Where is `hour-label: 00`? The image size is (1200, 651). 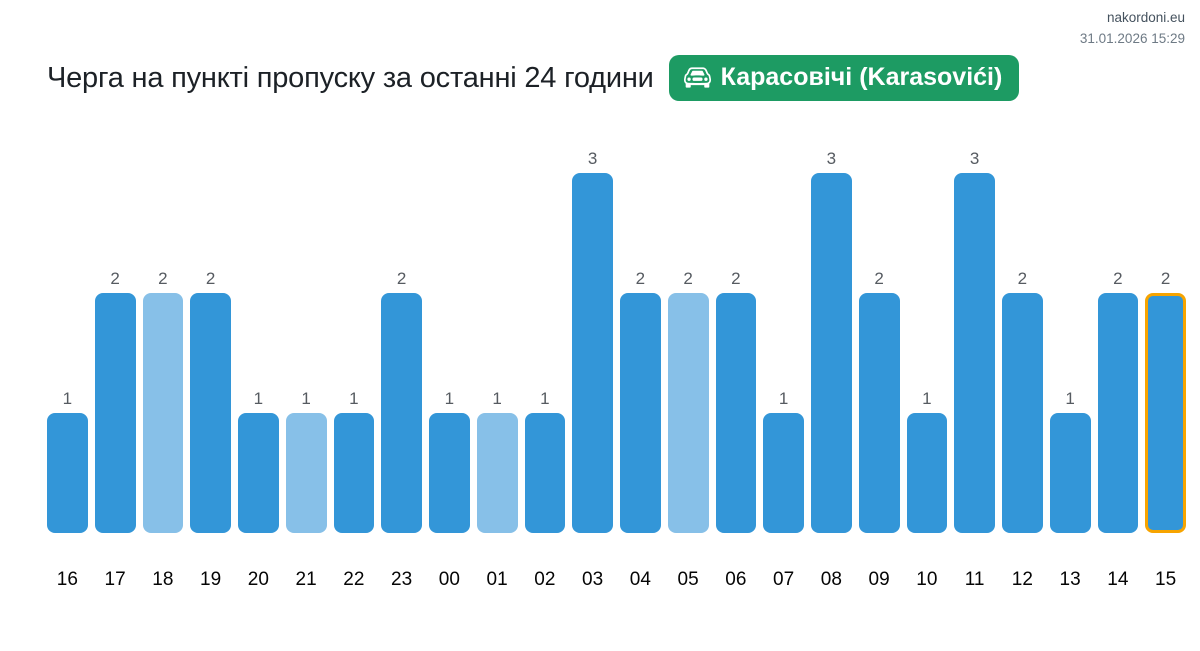 hour-label: 00 is located at coordinates (449, 579).